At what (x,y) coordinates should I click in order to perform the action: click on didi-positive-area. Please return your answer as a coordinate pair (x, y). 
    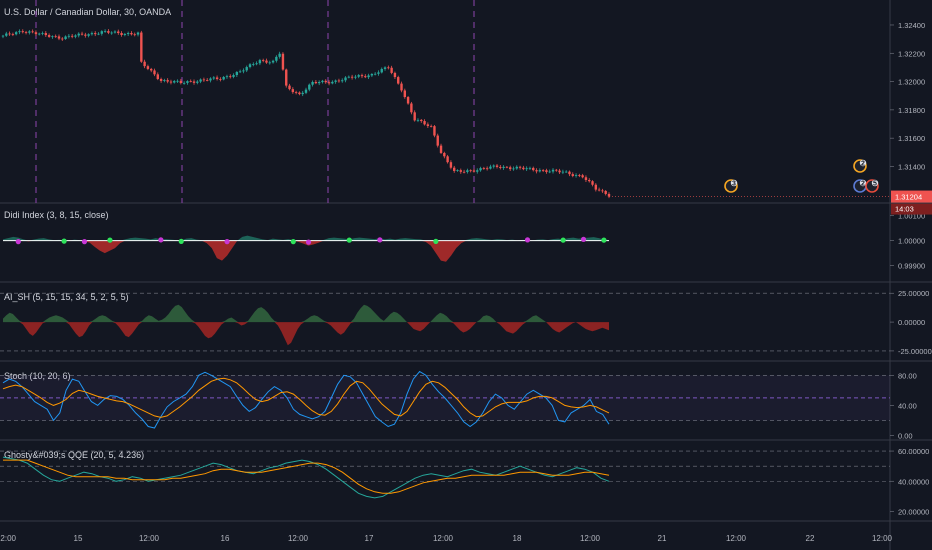
    Looking at the image, I should click on (306, 238).